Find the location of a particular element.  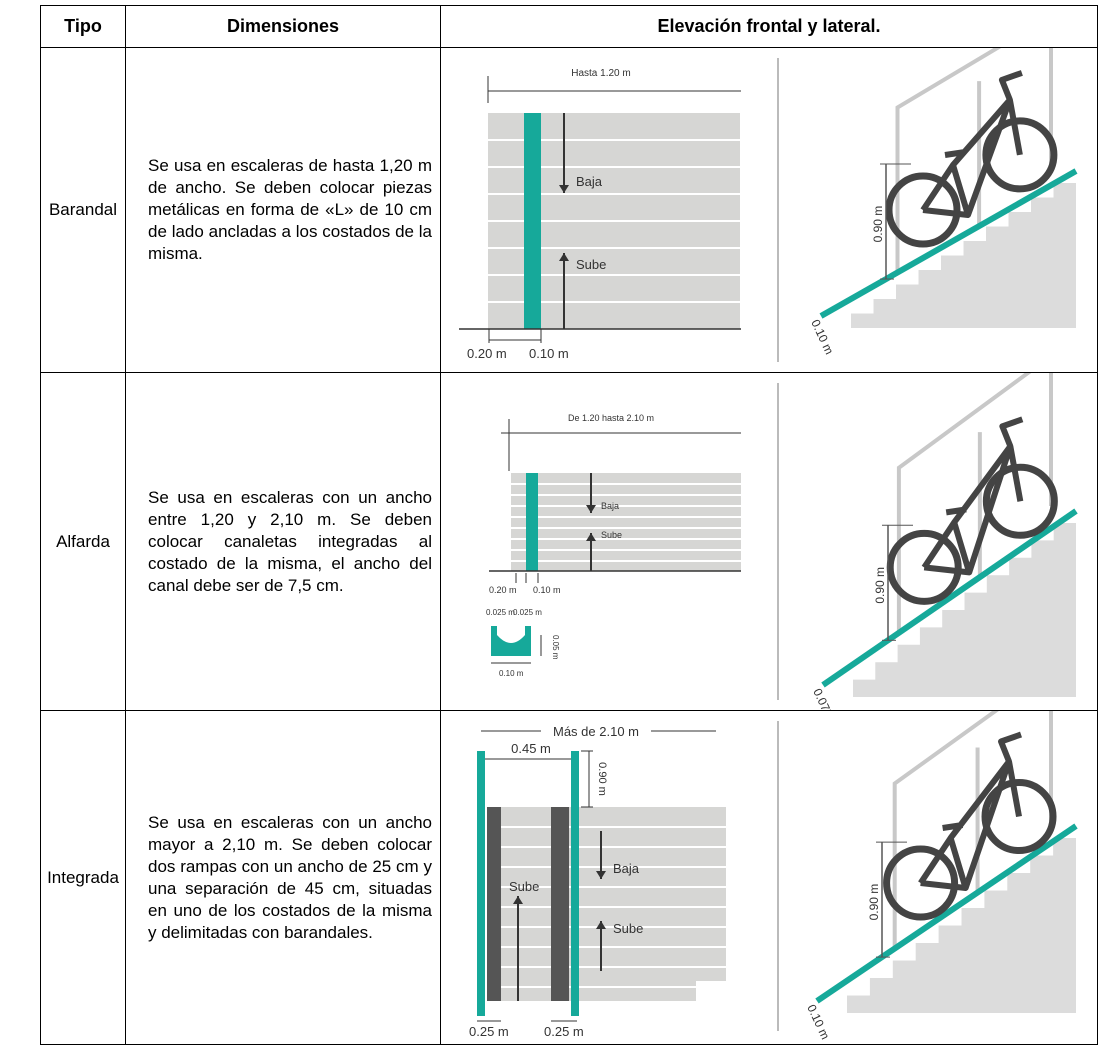

step-cut is located at coordinates (711, 991).